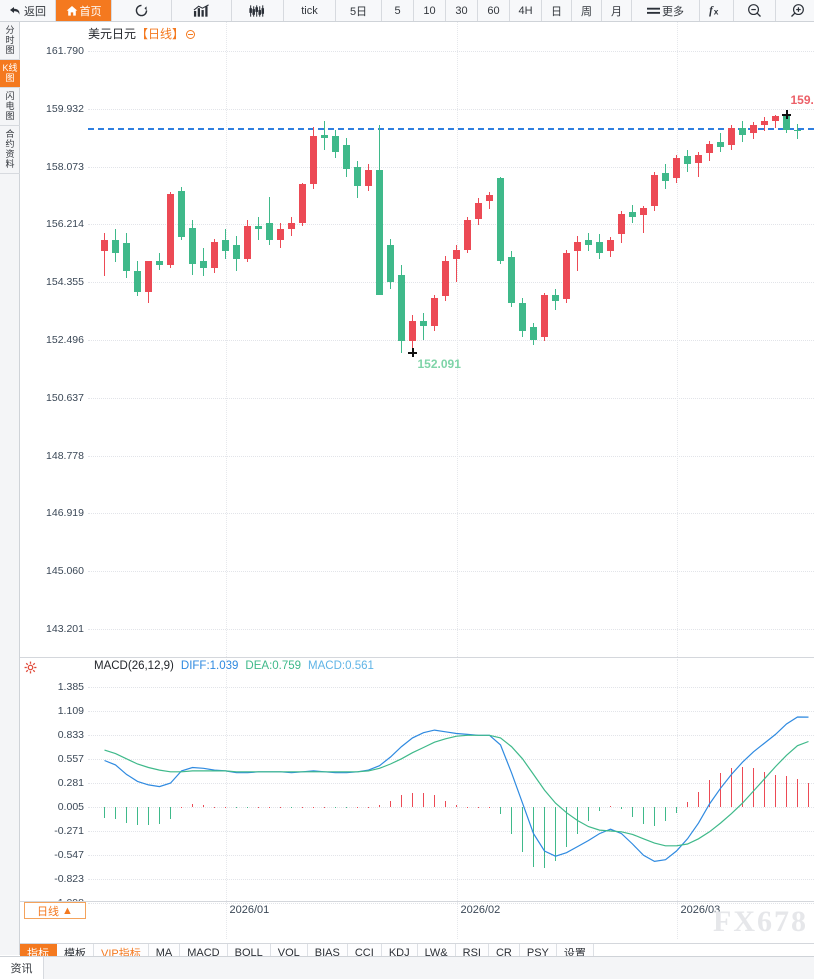 This screenshot has width=814, height=979. What do you see at coordinates (48, 911) in the screenshot?
I see `period-badge-label: 日线` at bounding box center [48, 911].